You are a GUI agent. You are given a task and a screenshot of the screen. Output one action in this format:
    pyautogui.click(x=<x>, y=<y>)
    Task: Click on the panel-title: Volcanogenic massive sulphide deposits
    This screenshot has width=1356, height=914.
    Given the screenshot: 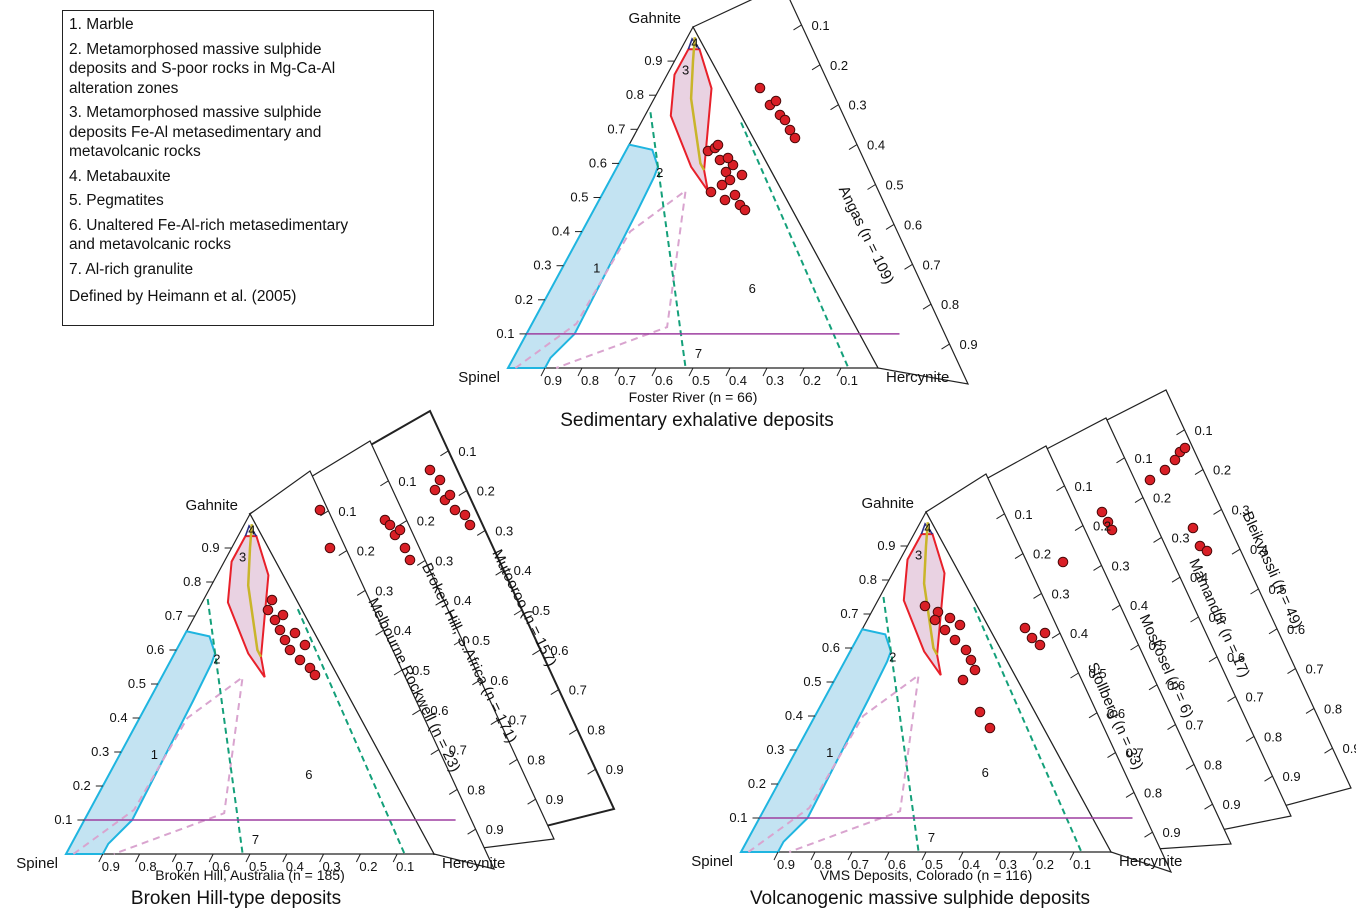 What is the action you would take?
    pyautogui.click(x=920, y=898)
    